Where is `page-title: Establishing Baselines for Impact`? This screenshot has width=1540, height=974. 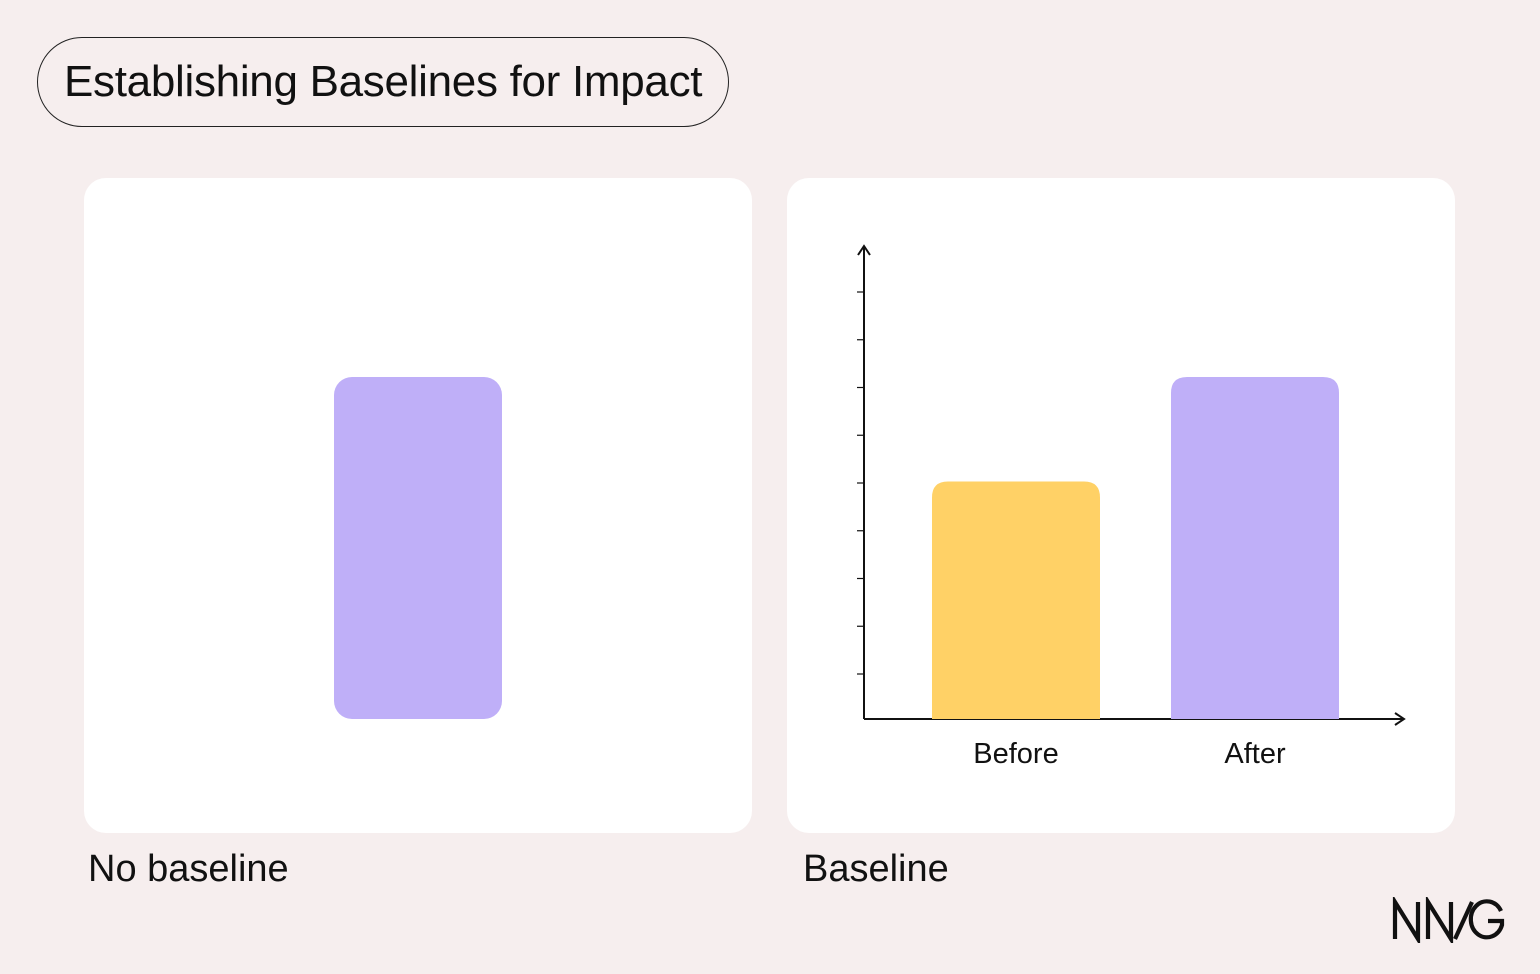
page-title: Establishing Baselines for Impact is located at coordinates (383, 82).